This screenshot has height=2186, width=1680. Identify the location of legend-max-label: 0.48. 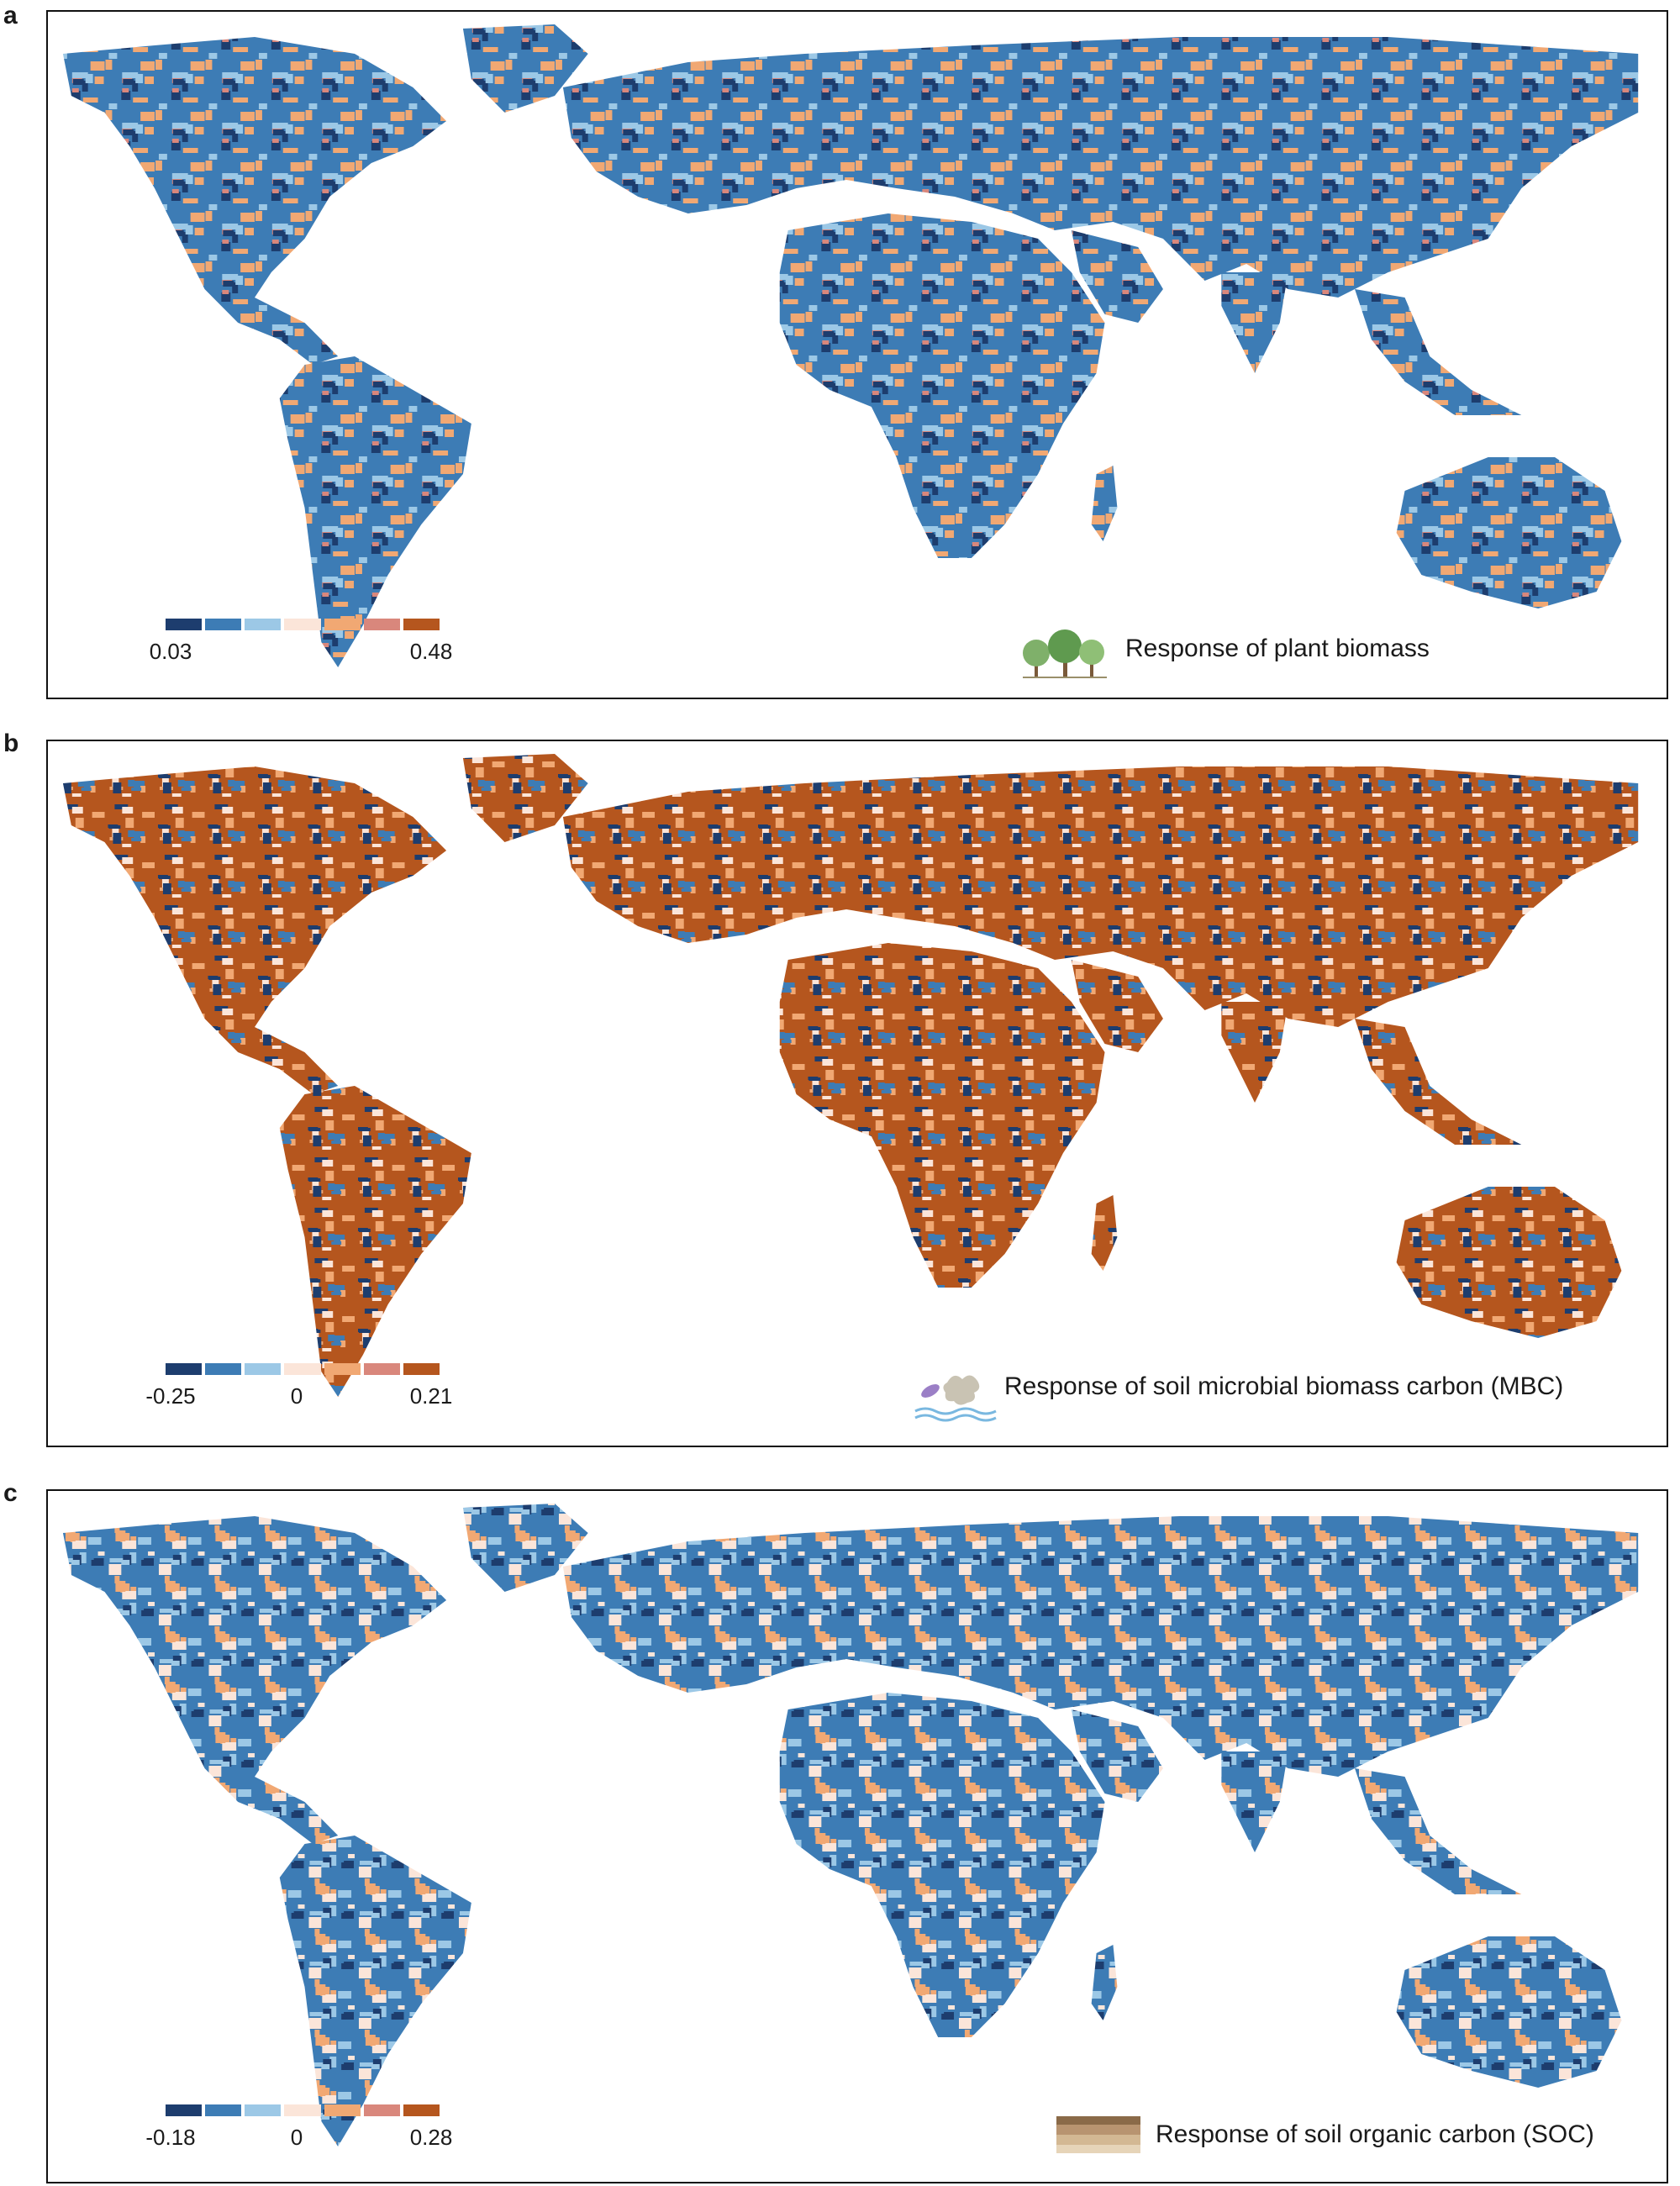
(431, 651).